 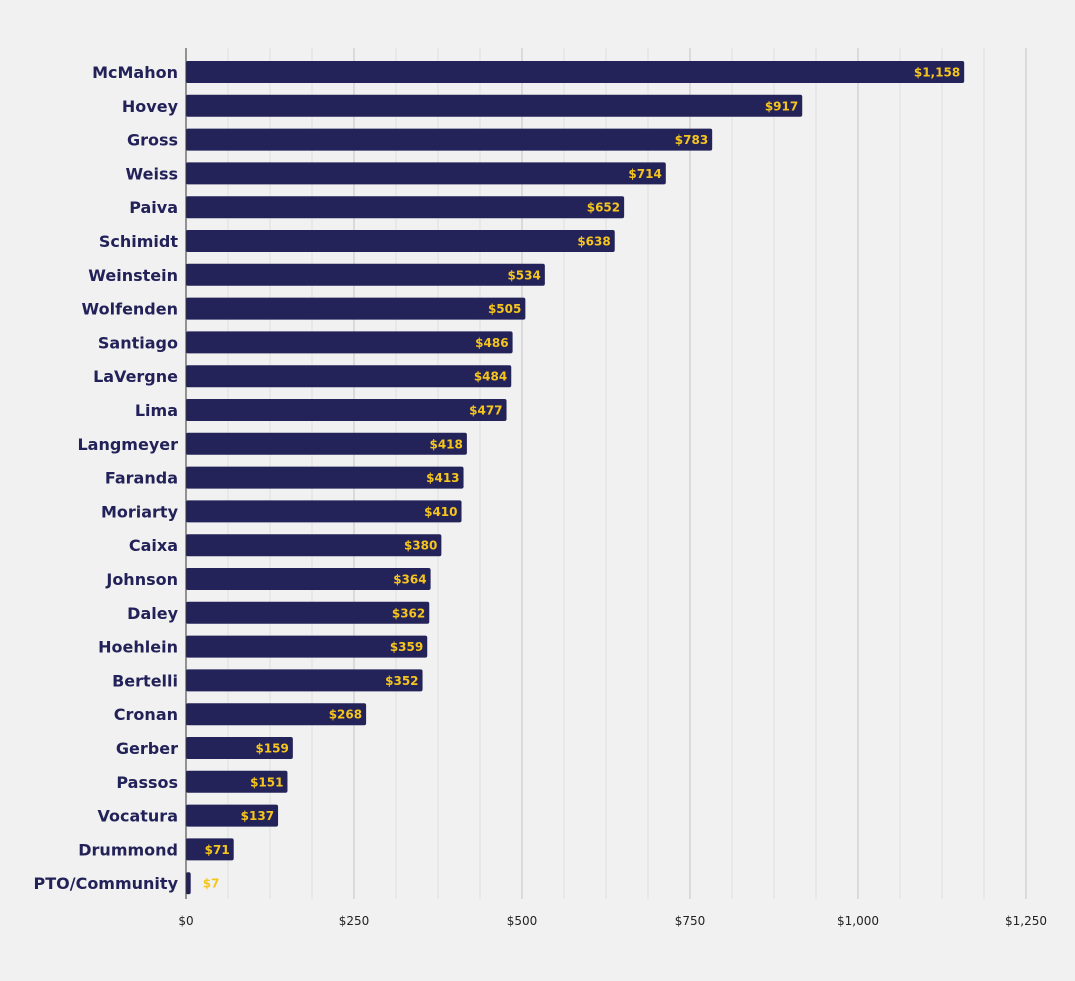 What do you see at coordinates (593, 242) in the screenshot?
I see `value-label: $638` at bounding box center [593, 242].